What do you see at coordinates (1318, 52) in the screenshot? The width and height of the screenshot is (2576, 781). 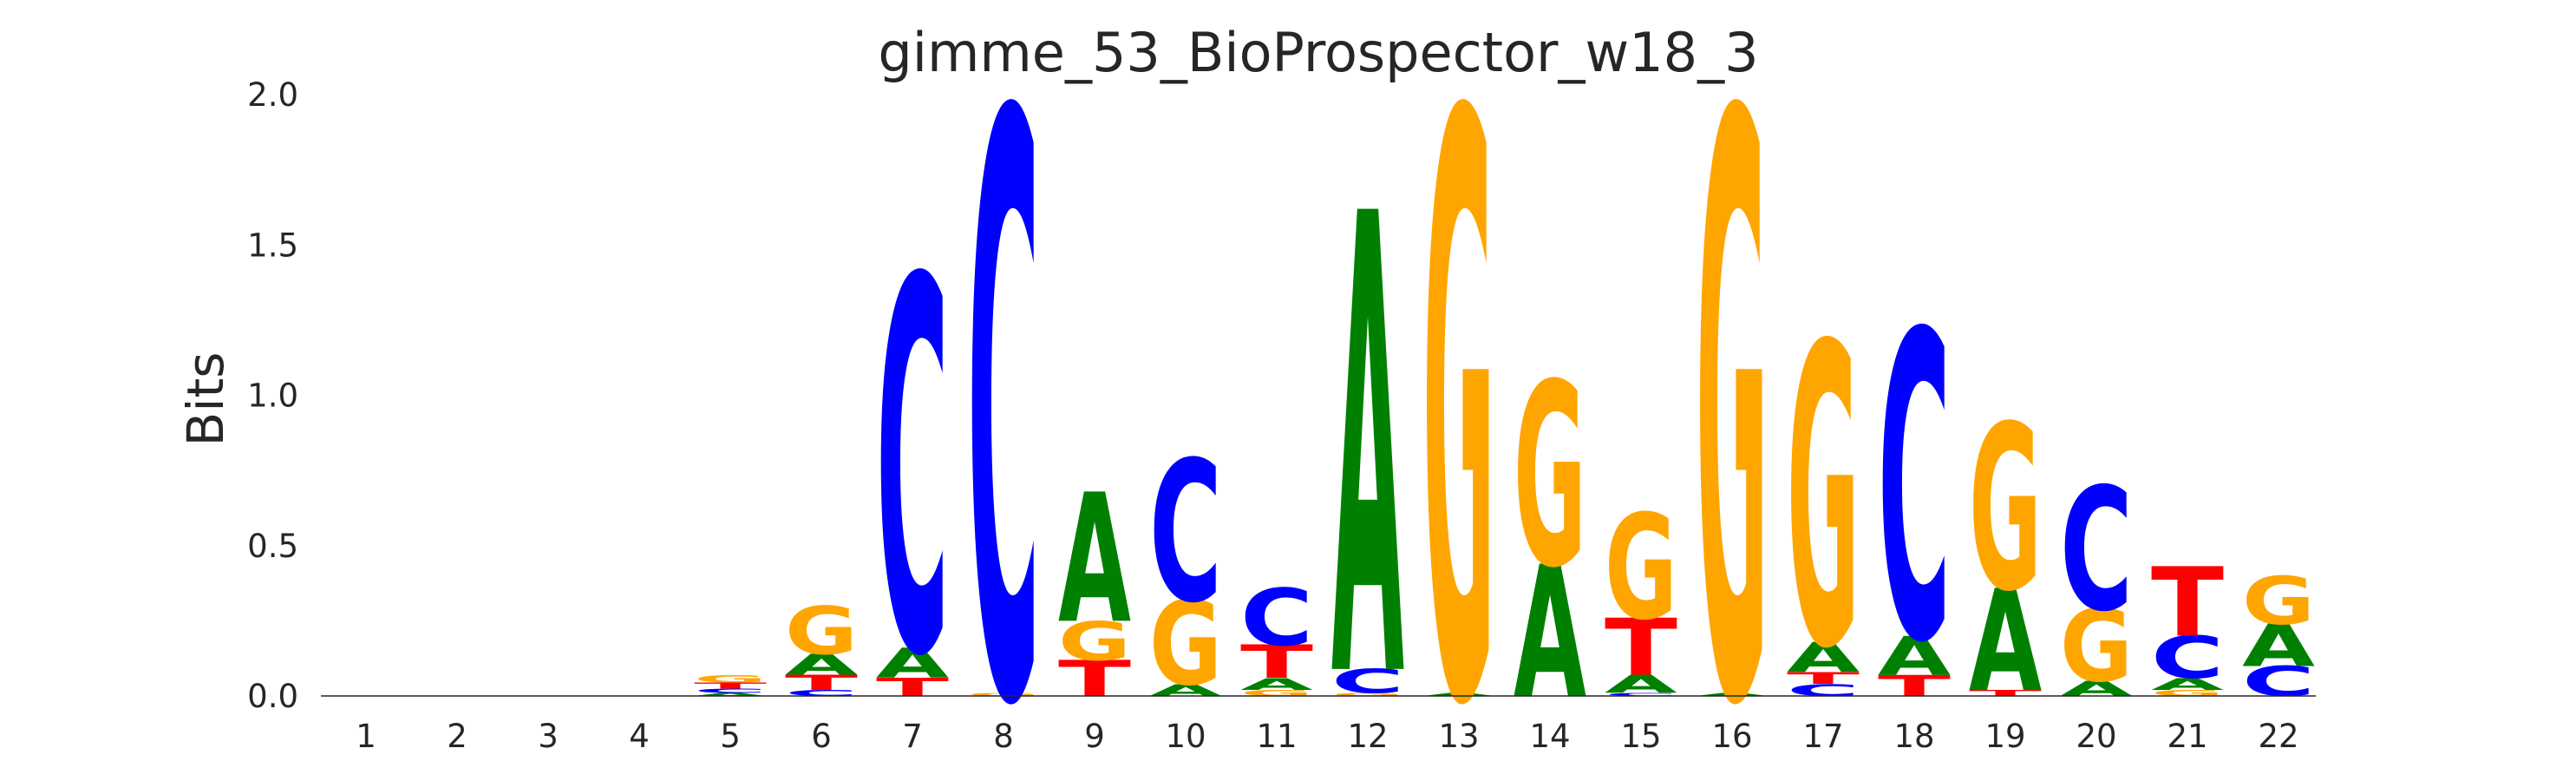 I see `chart-title: gimme_53_BioProspector_w18_3` at bounding box center [1318, 52].